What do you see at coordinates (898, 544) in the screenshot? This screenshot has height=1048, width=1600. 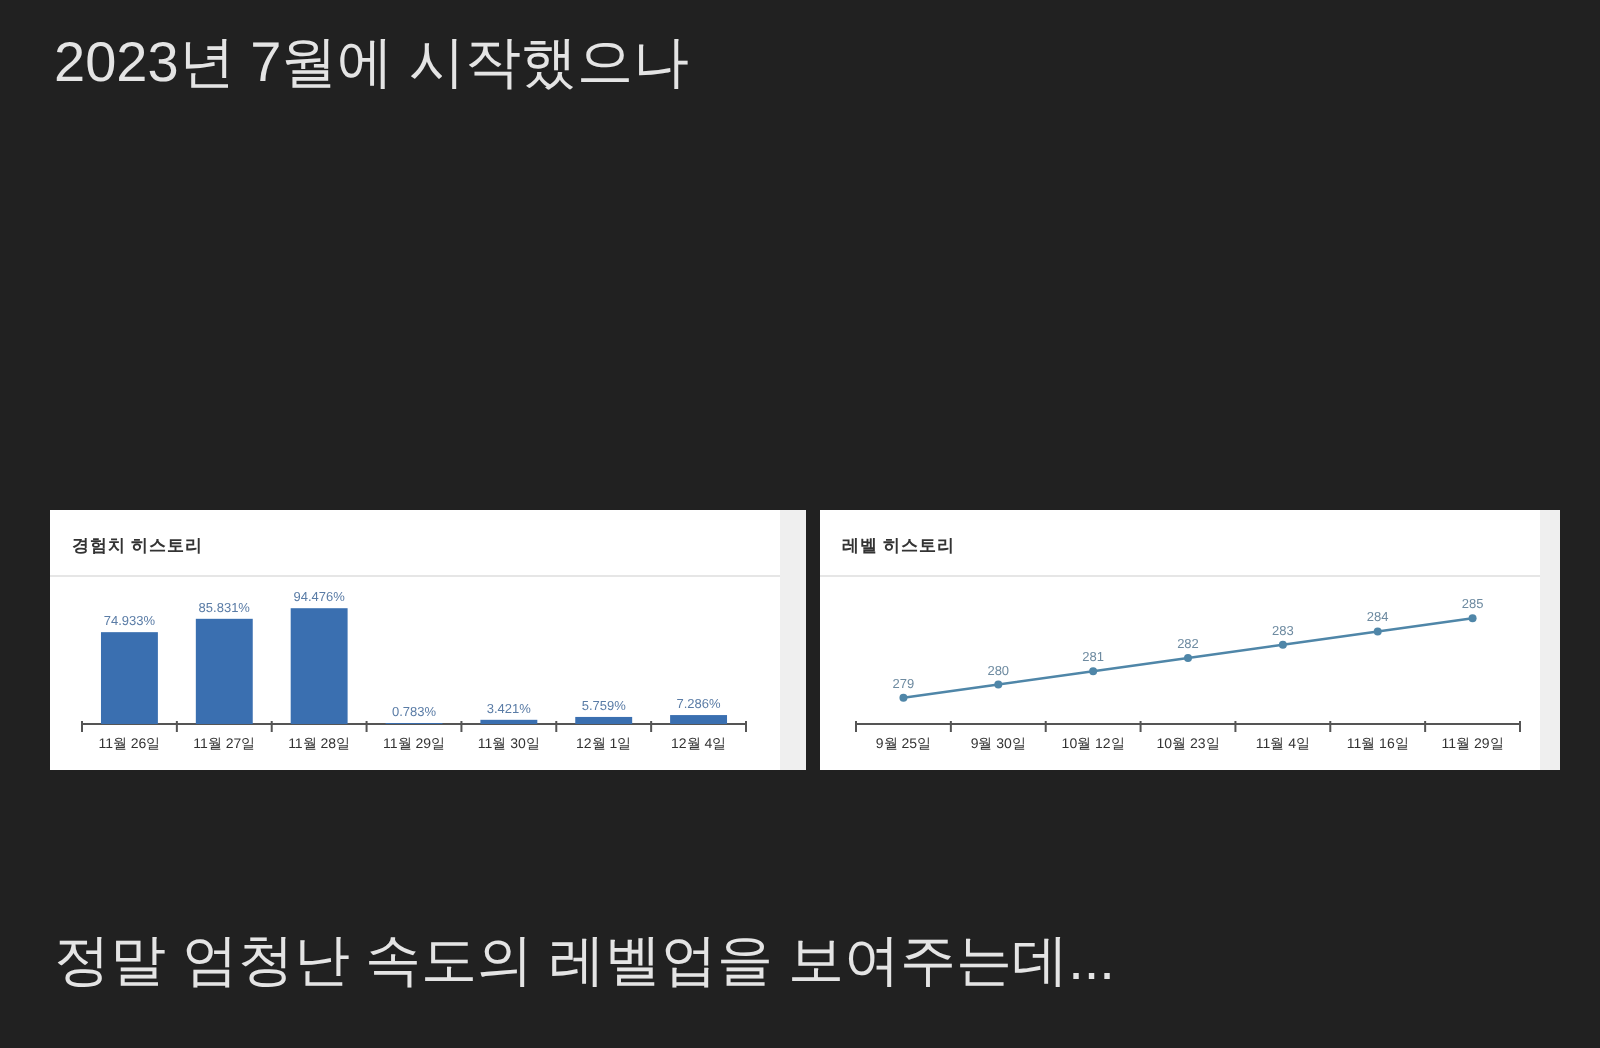 I see `chart-title: 레벨 히스토리` at bounding box center [898, 544].